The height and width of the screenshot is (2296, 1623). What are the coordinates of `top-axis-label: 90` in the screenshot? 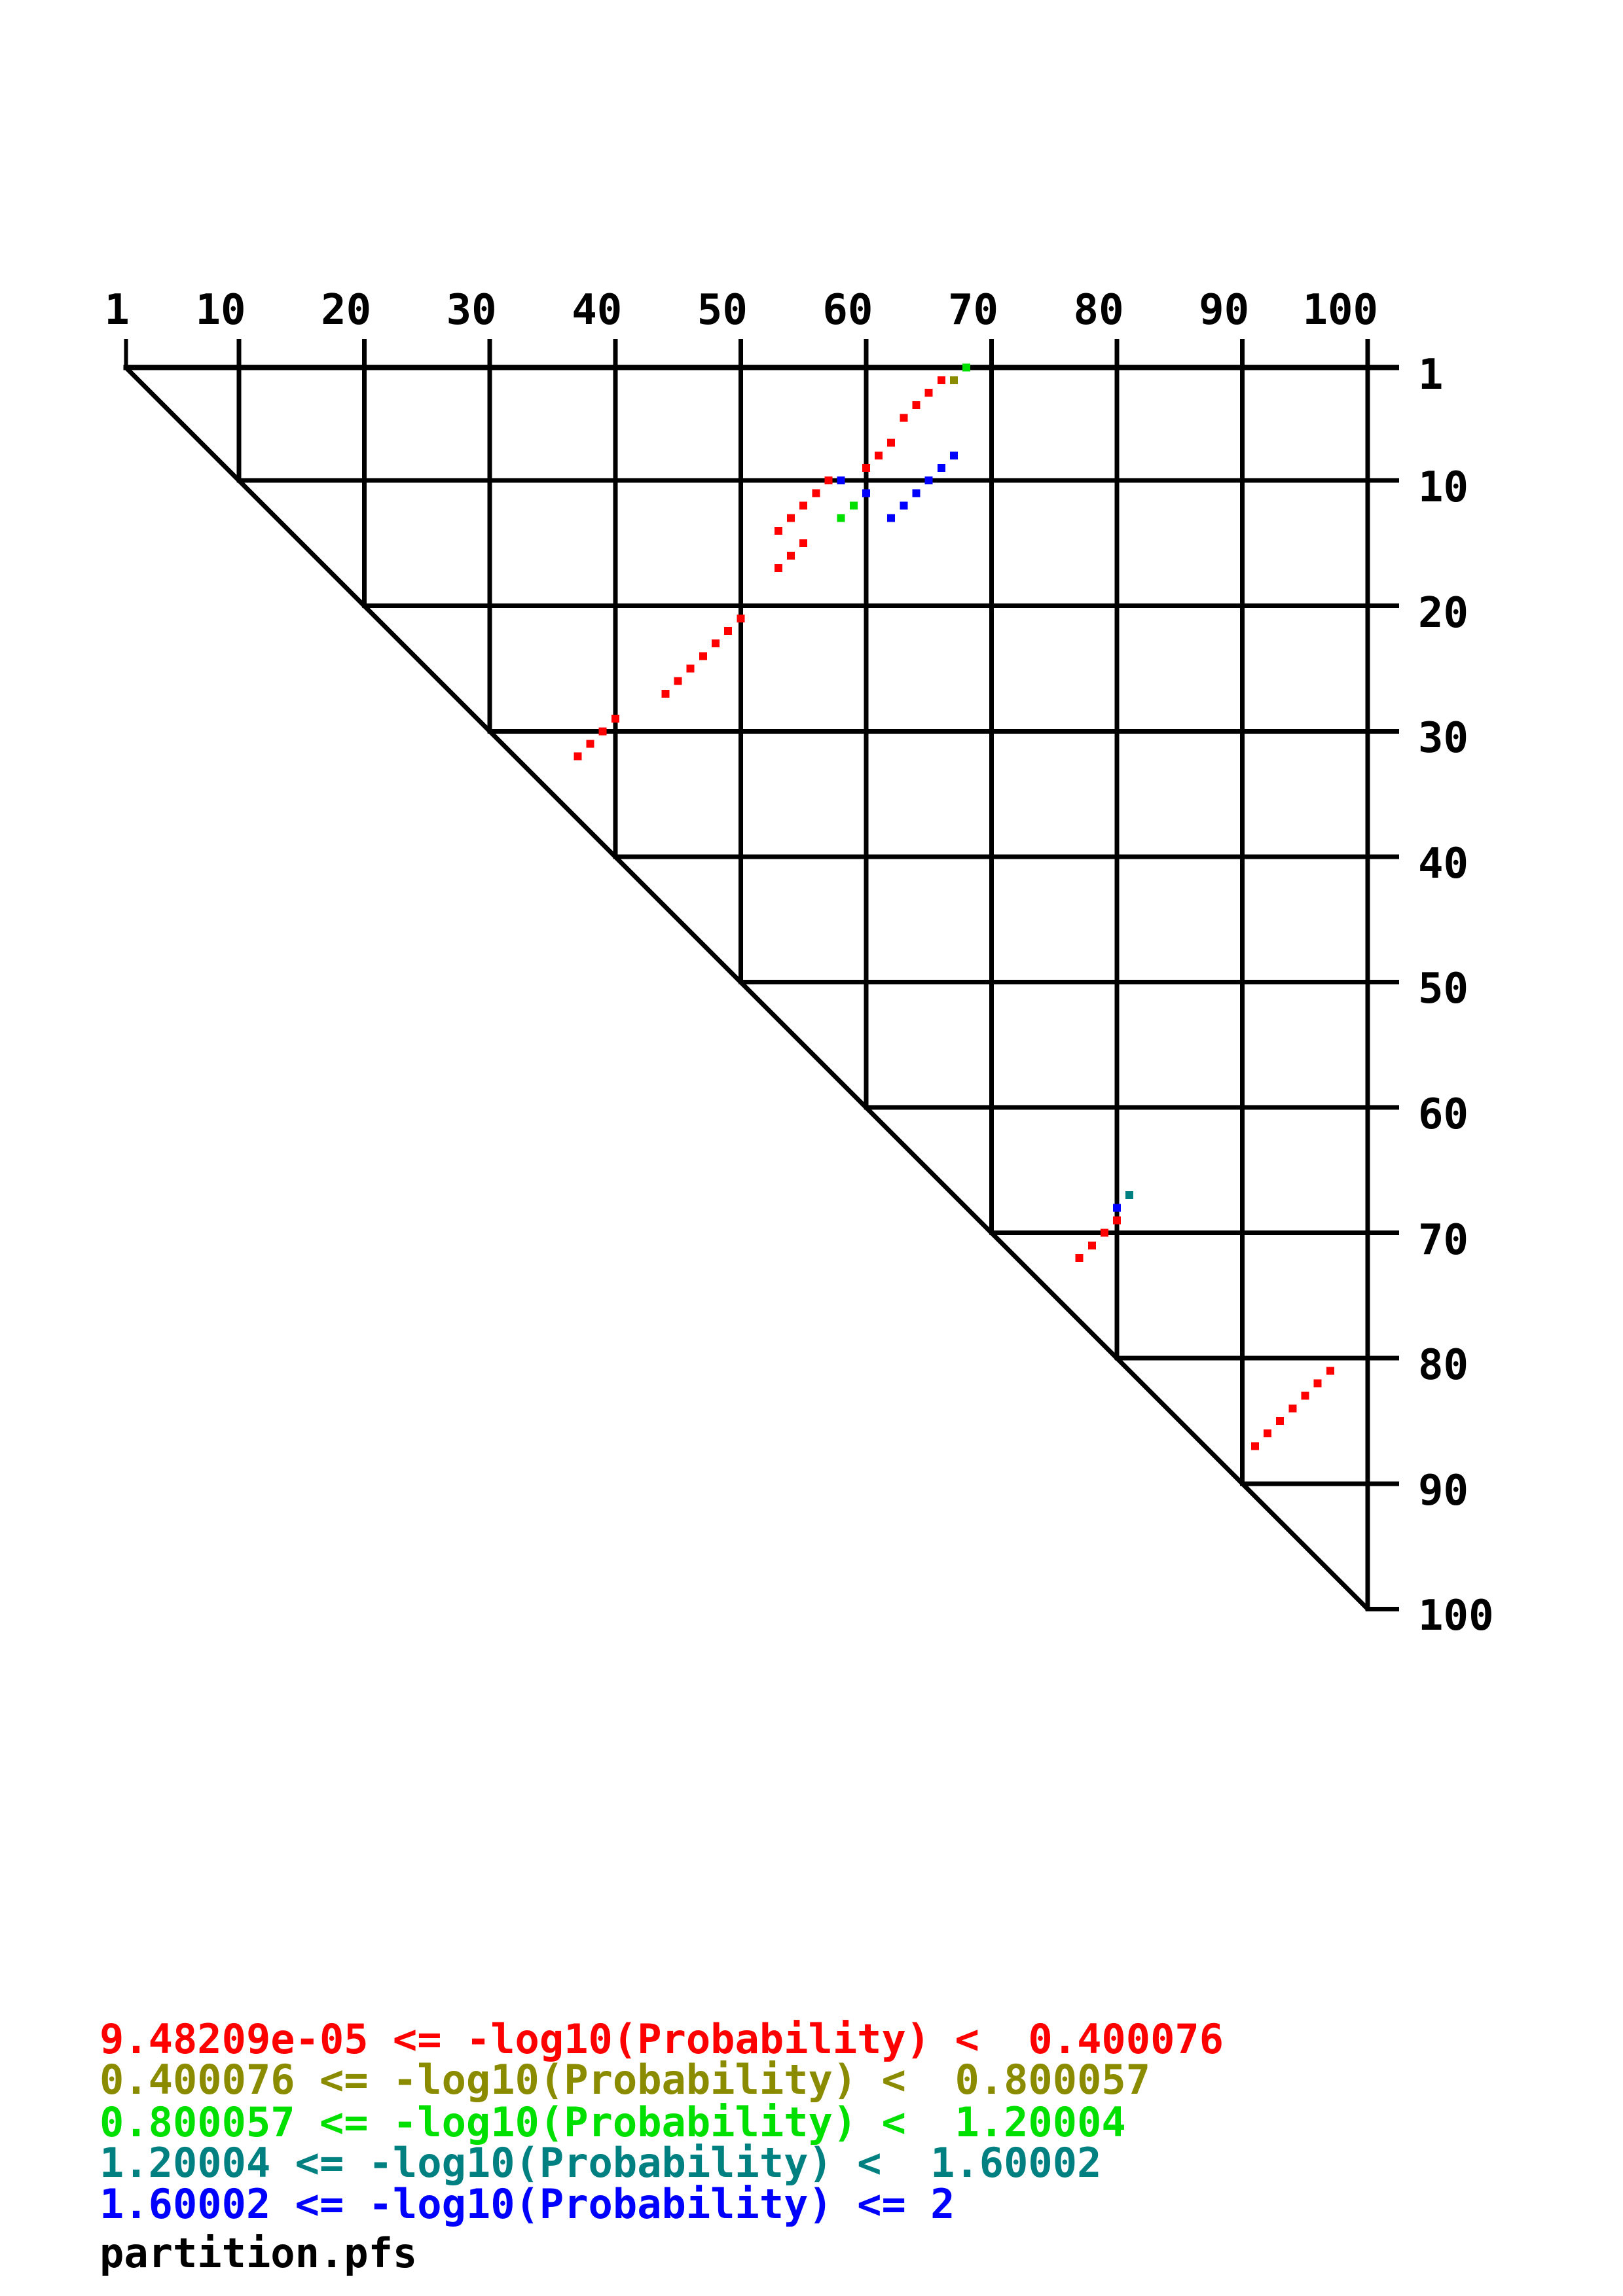 It's located at (1224, 310).